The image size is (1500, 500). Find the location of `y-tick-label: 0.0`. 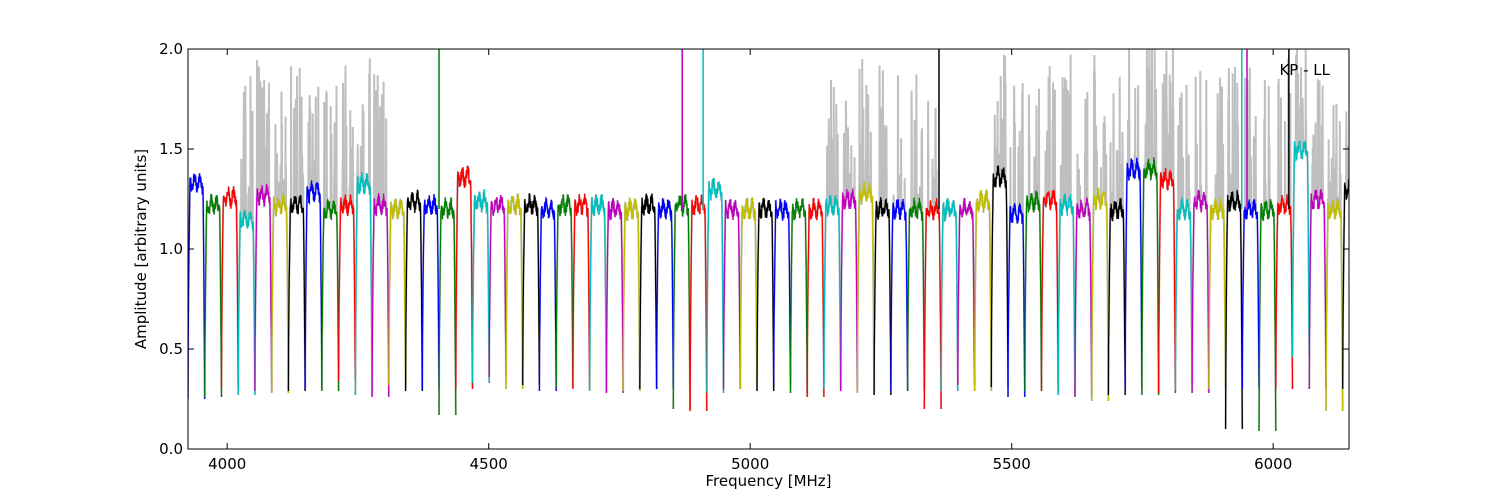

y-tick-label: 0.0 is located at coordinates (171, 449).